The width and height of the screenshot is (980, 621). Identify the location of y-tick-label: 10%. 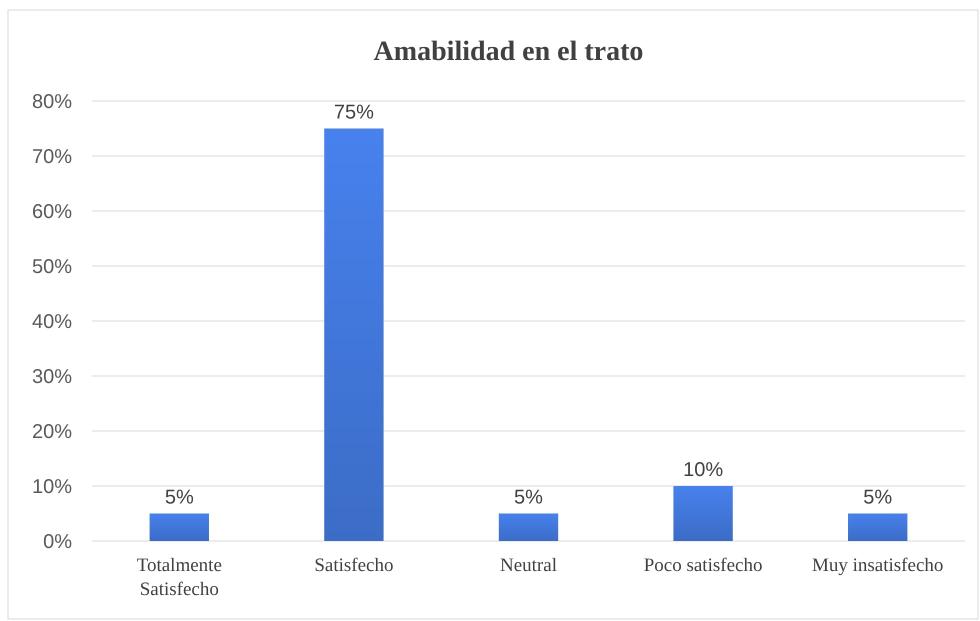
(52, 487).